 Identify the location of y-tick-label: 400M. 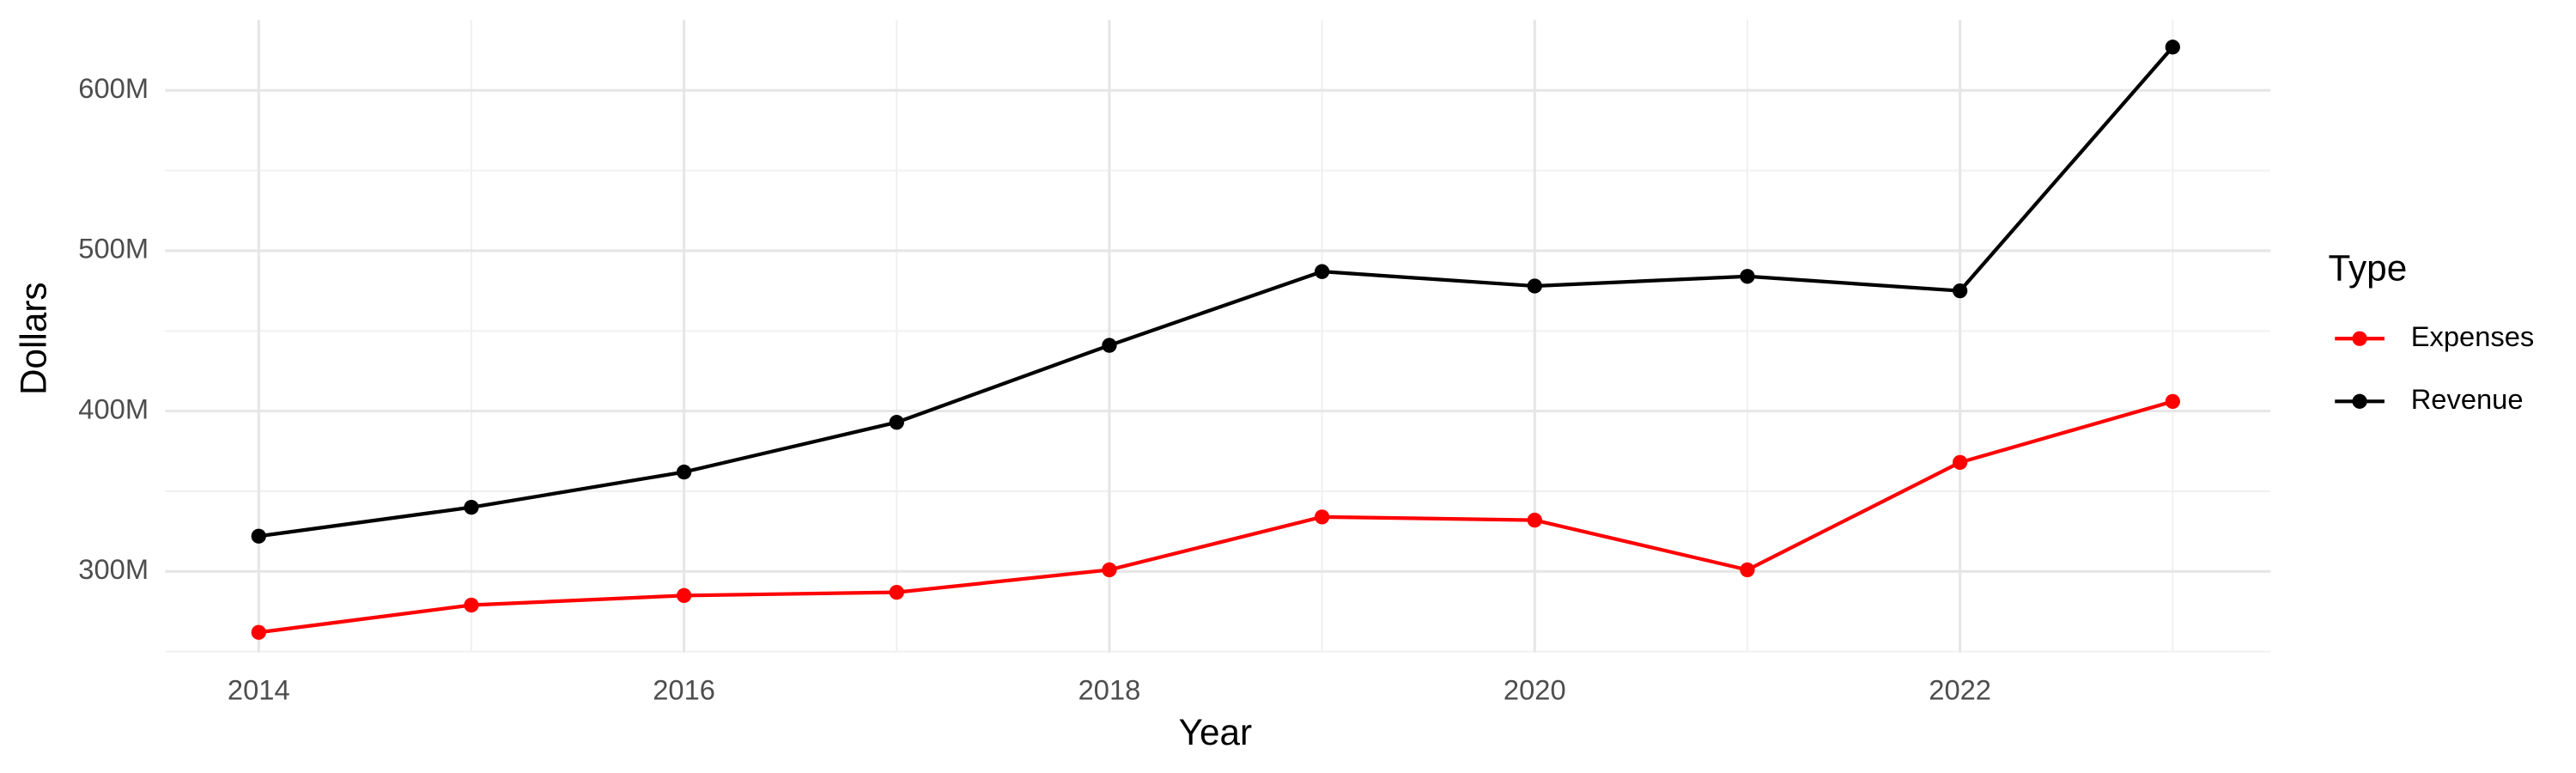
(113, 408).